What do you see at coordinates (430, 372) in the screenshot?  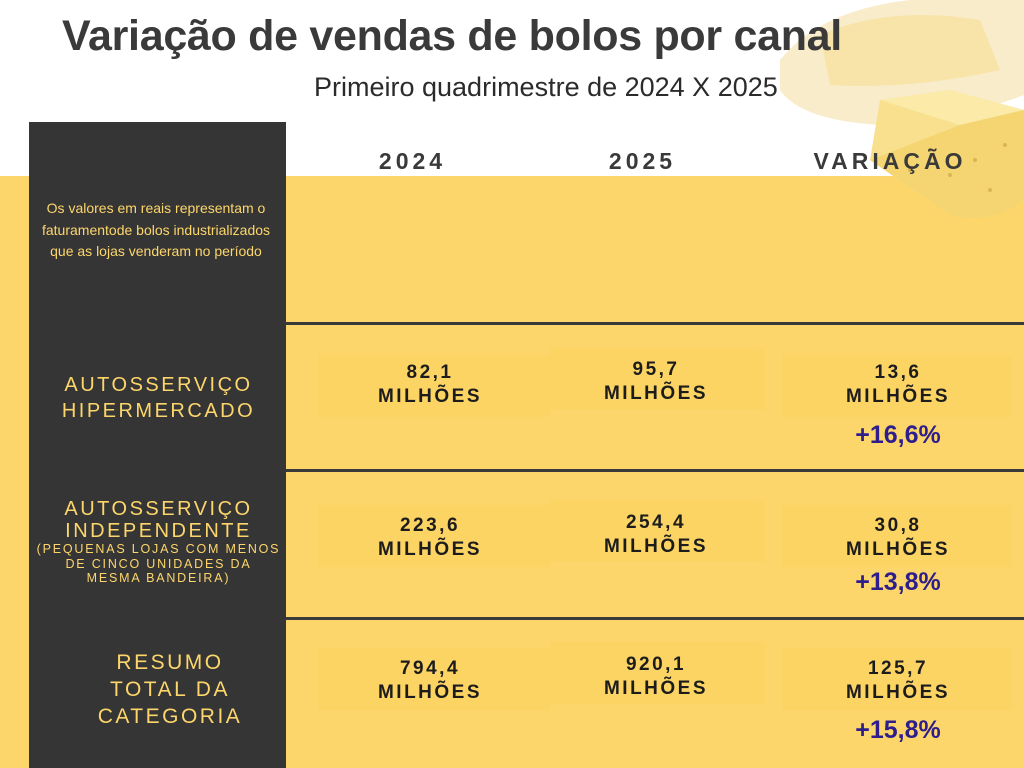 I see `value-number: 82,1` at bounding box center [430, 372].